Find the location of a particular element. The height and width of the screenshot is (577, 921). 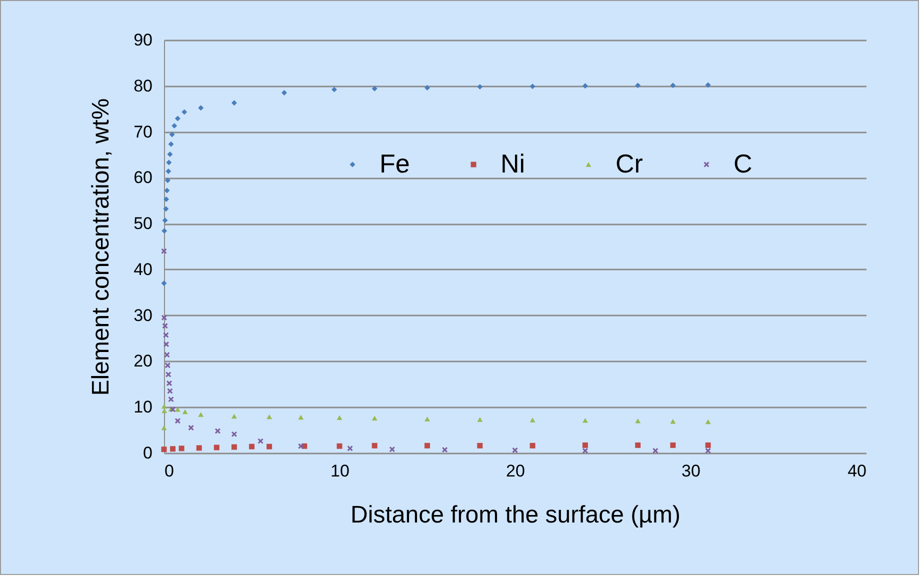

y-axis-title: Element concentration, wt% is located at coordinates (101, 247).